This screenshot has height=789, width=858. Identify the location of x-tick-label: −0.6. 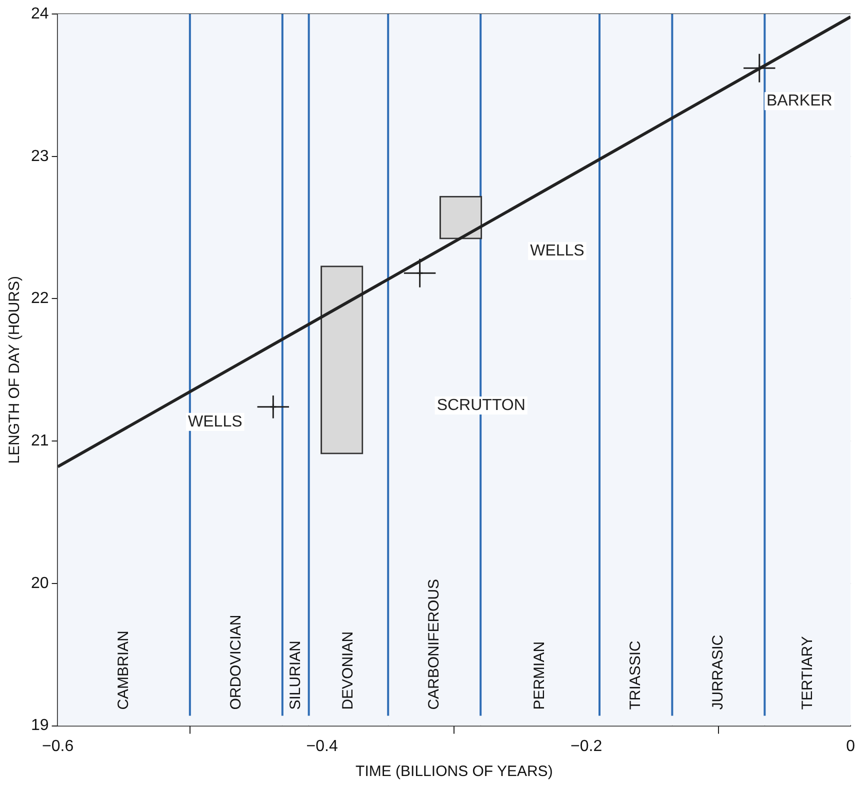
(58, 746).